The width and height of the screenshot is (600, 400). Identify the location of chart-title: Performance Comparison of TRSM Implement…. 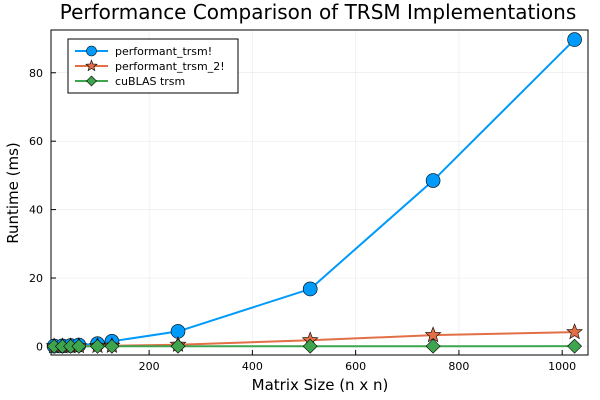
(318, 12).